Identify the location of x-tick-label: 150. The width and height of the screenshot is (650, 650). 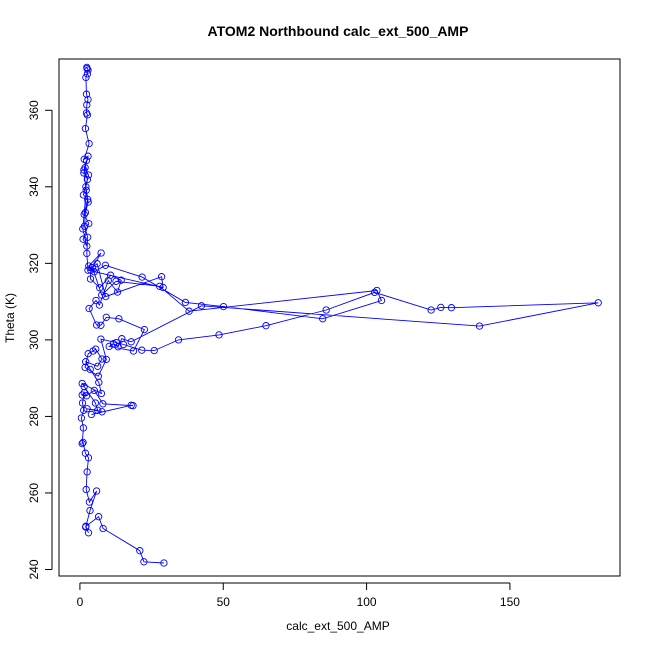
(510, 602).